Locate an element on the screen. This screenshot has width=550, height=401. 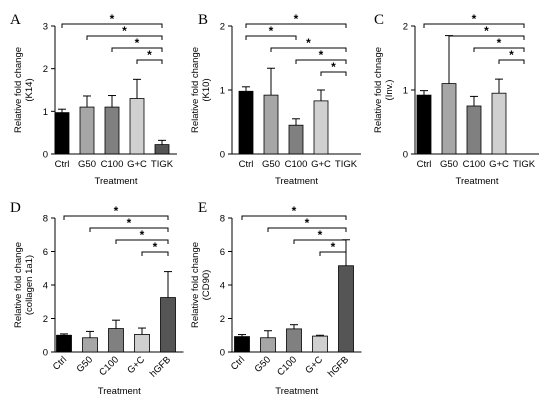
y-axis-title-e: Relative fold change is located at coordinates (195, 285).